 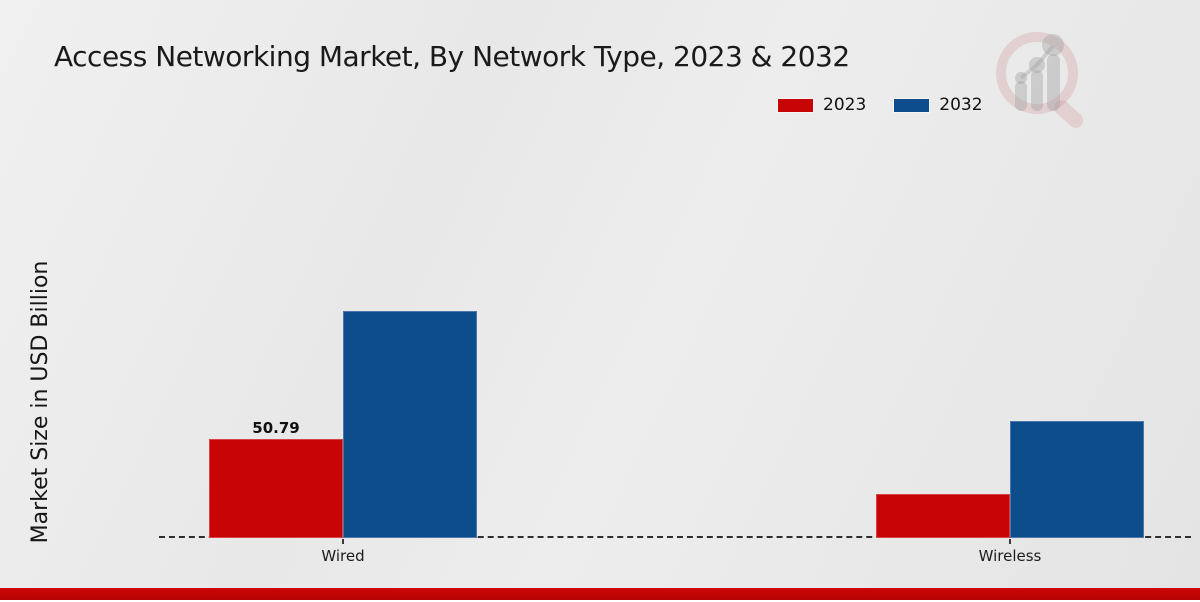 What do you see at coordinates (845, 105) in the screenshot?
I see `legend-label-2023: 2023` at bounding box center [845, 105].